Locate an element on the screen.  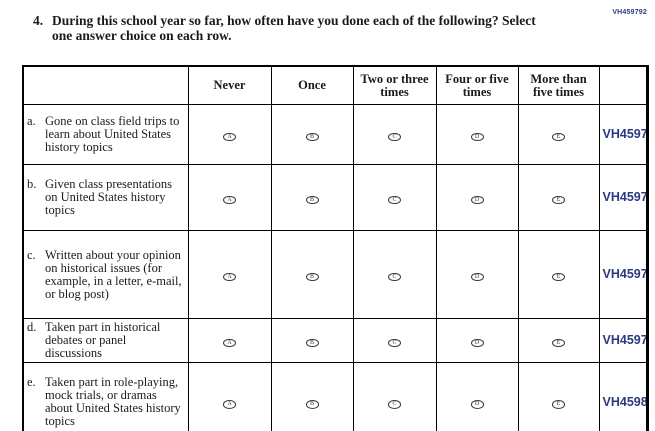
row-e-once-cell: B is located at coordinates (312, 396).